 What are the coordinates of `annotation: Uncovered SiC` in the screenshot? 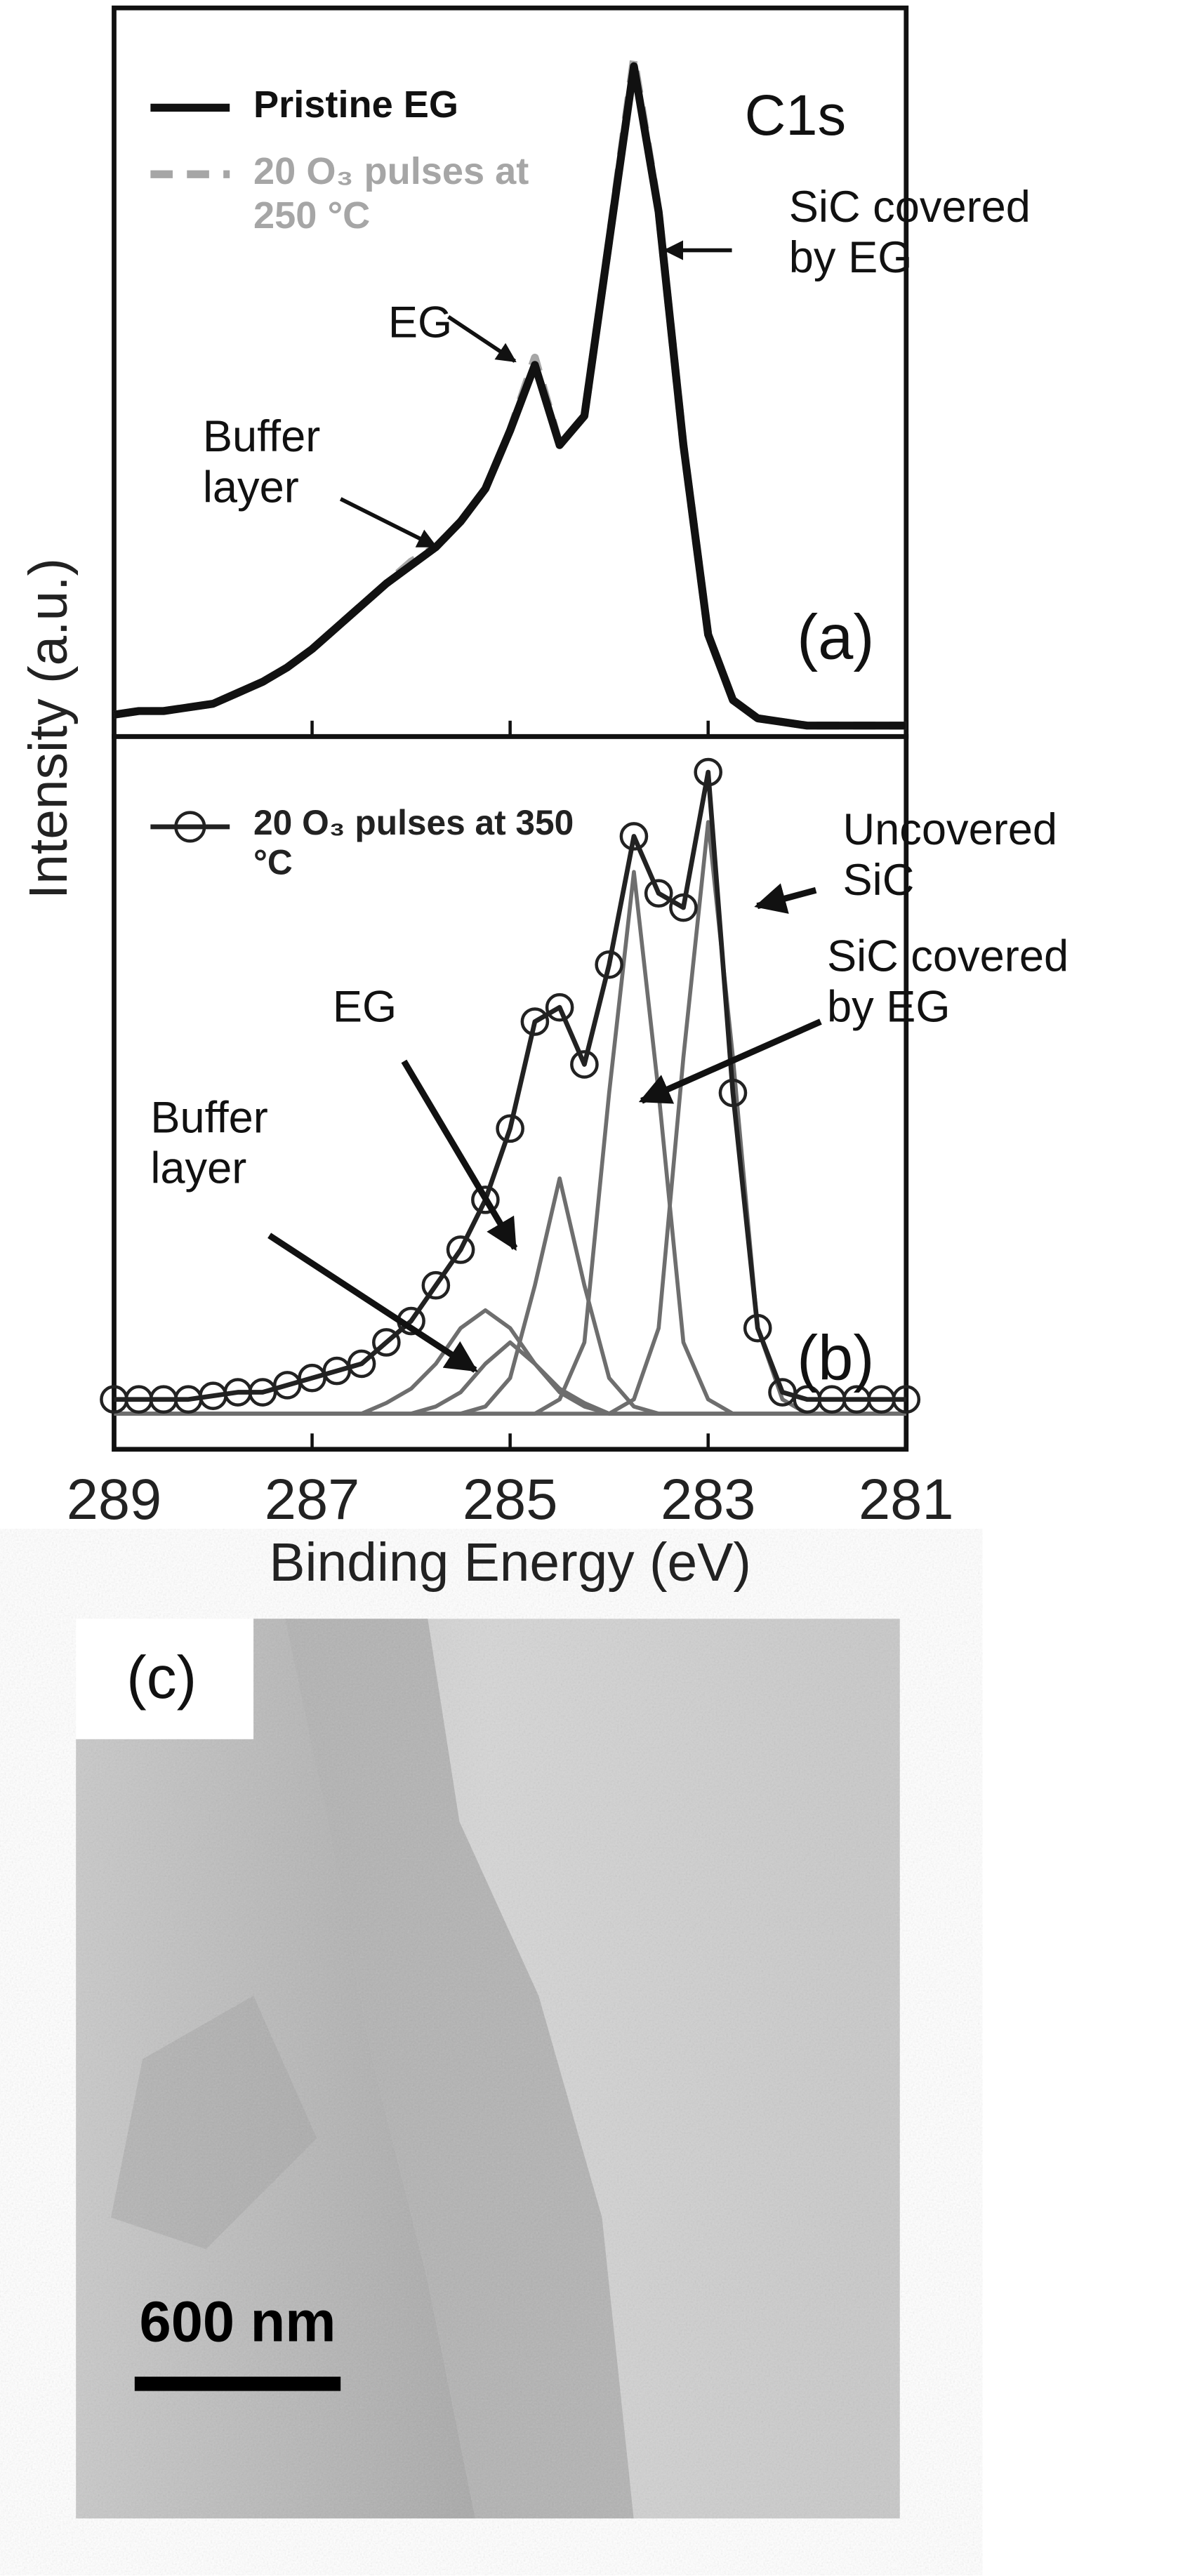 It's located at (950, 855).